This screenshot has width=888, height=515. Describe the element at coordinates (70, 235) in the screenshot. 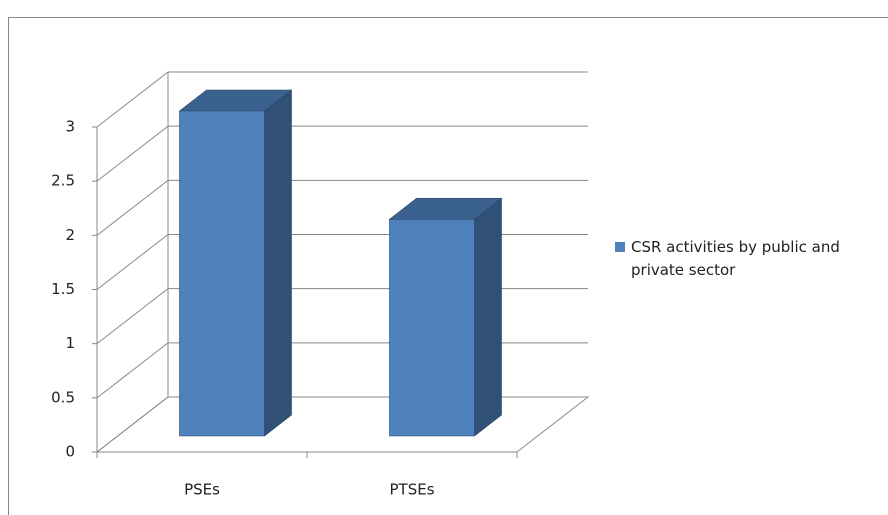

I see `y-tick-label: 2` at that location.